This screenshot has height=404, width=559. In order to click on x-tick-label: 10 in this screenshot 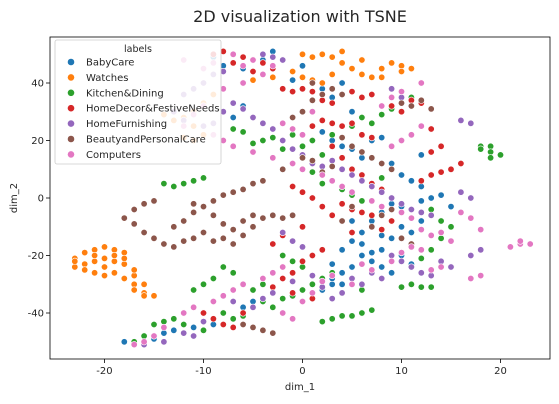, I will do `click(401, 371)`.